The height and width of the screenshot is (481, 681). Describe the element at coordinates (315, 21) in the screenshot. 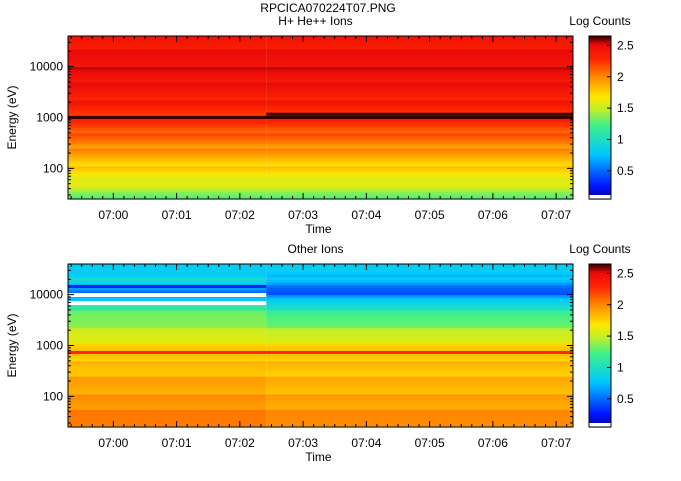

I see `panel-title: H+ He++ Ions` at that location.